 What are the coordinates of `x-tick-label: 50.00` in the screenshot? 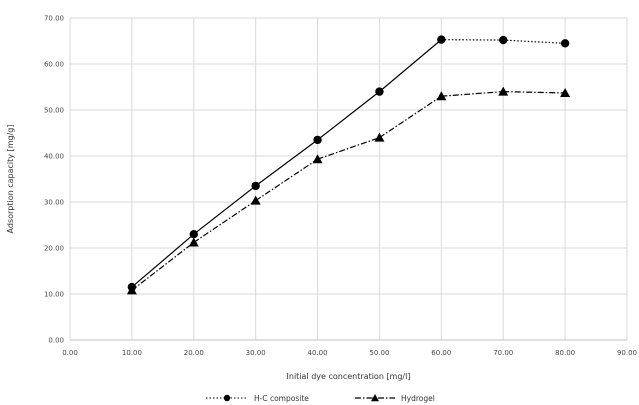 It's located at (379, 353).